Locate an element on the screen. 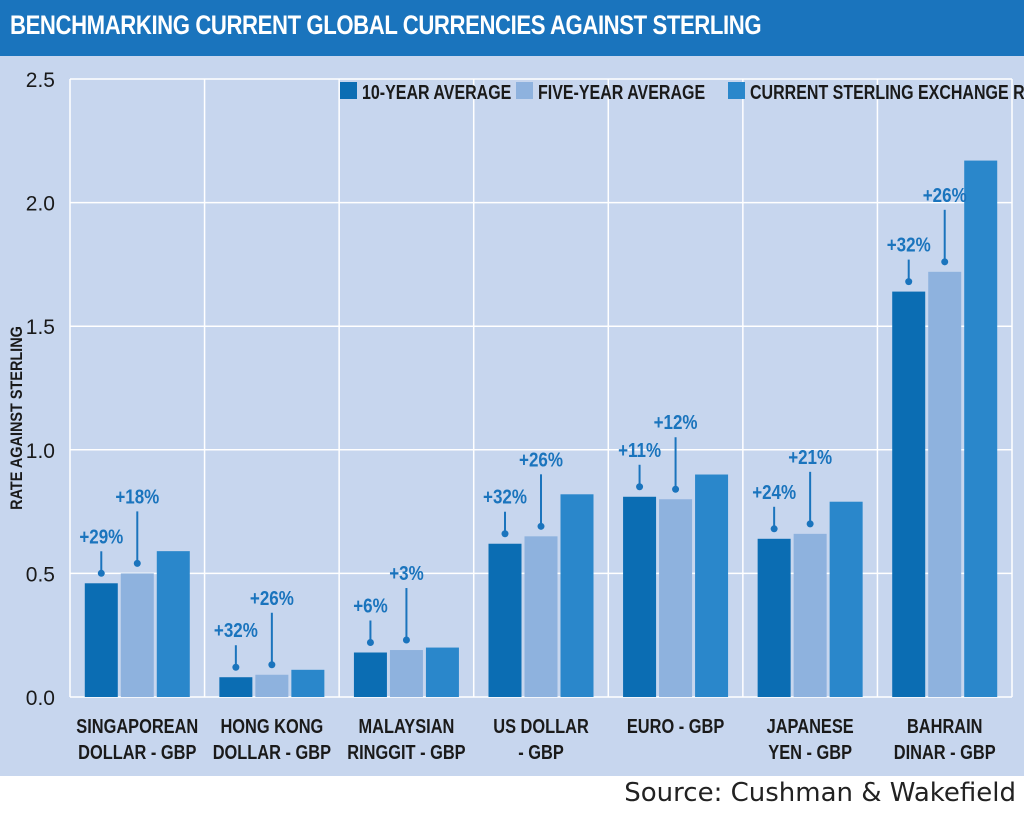 This screenshot has width=1024, height=814. category-label: JAPANESE is located at coordinates (810, 725).